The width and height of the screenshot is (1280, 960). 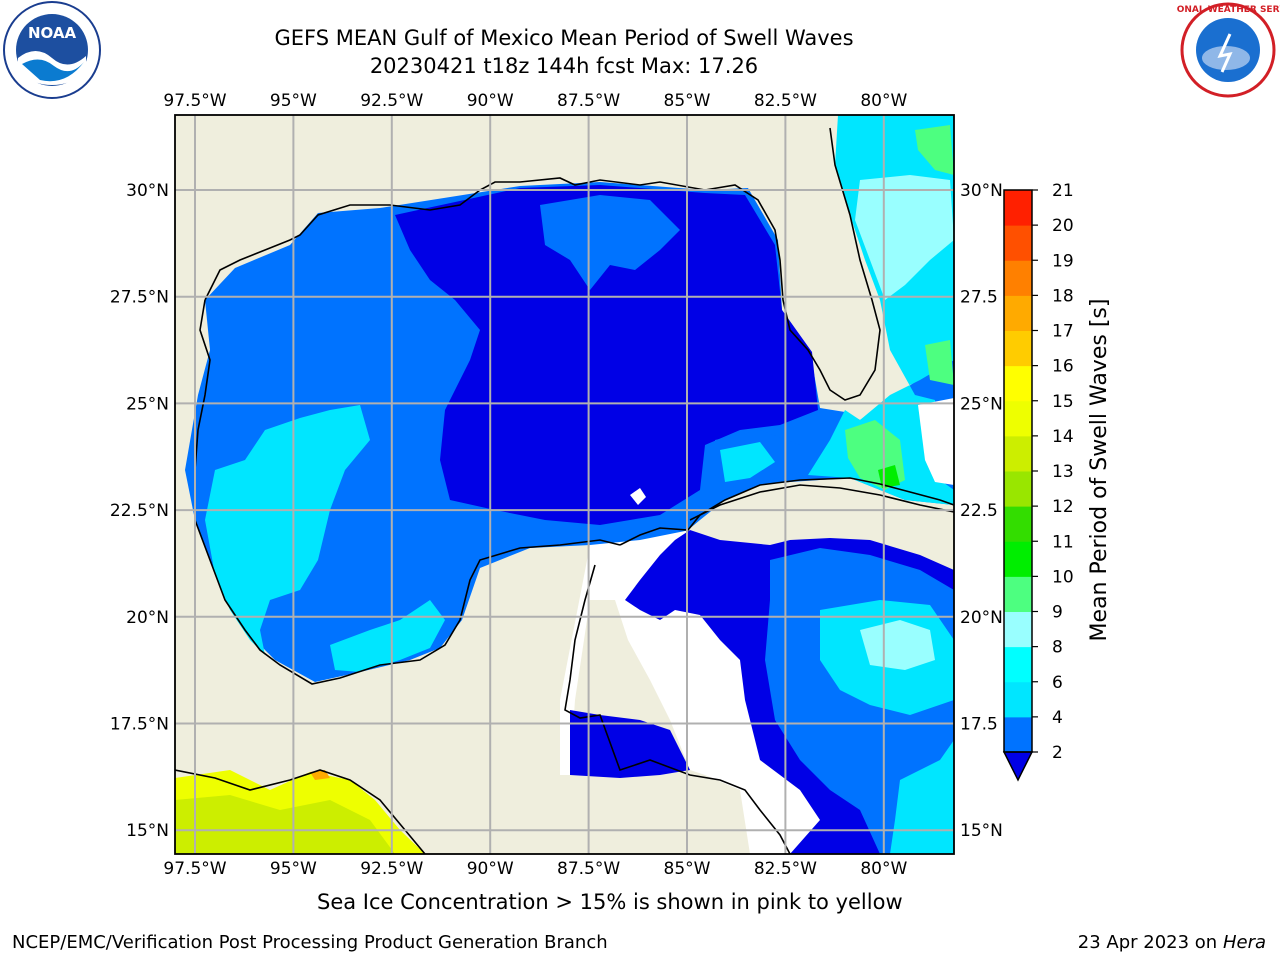 What do you see at coordinates (139, 511) in the screenshot?
I see `lat-tick-label-left: 22.5°N` at bounding box center [139, 511].